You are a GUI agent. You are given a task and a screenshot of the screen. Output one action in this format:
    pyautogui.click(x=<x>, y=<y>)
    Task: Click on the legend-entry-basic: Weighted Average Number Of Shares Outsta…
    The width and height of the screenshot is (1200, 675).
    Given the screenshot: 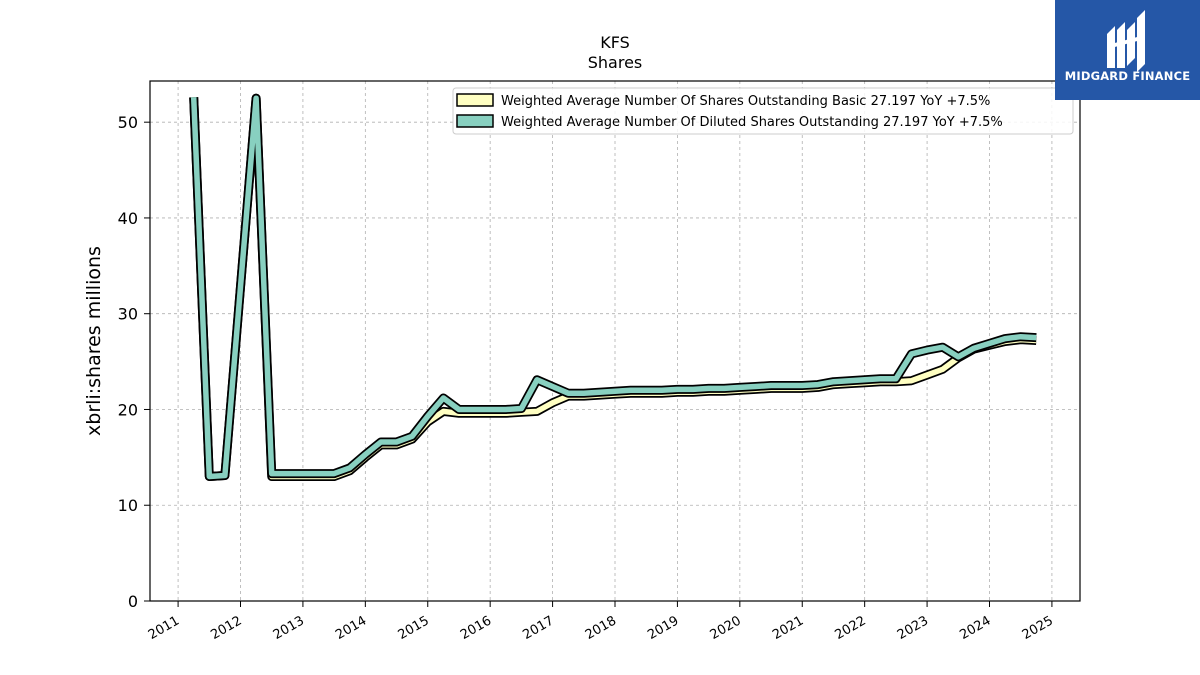 What is the action you would take?
    pyautogui.click(x=745, y=101)
    